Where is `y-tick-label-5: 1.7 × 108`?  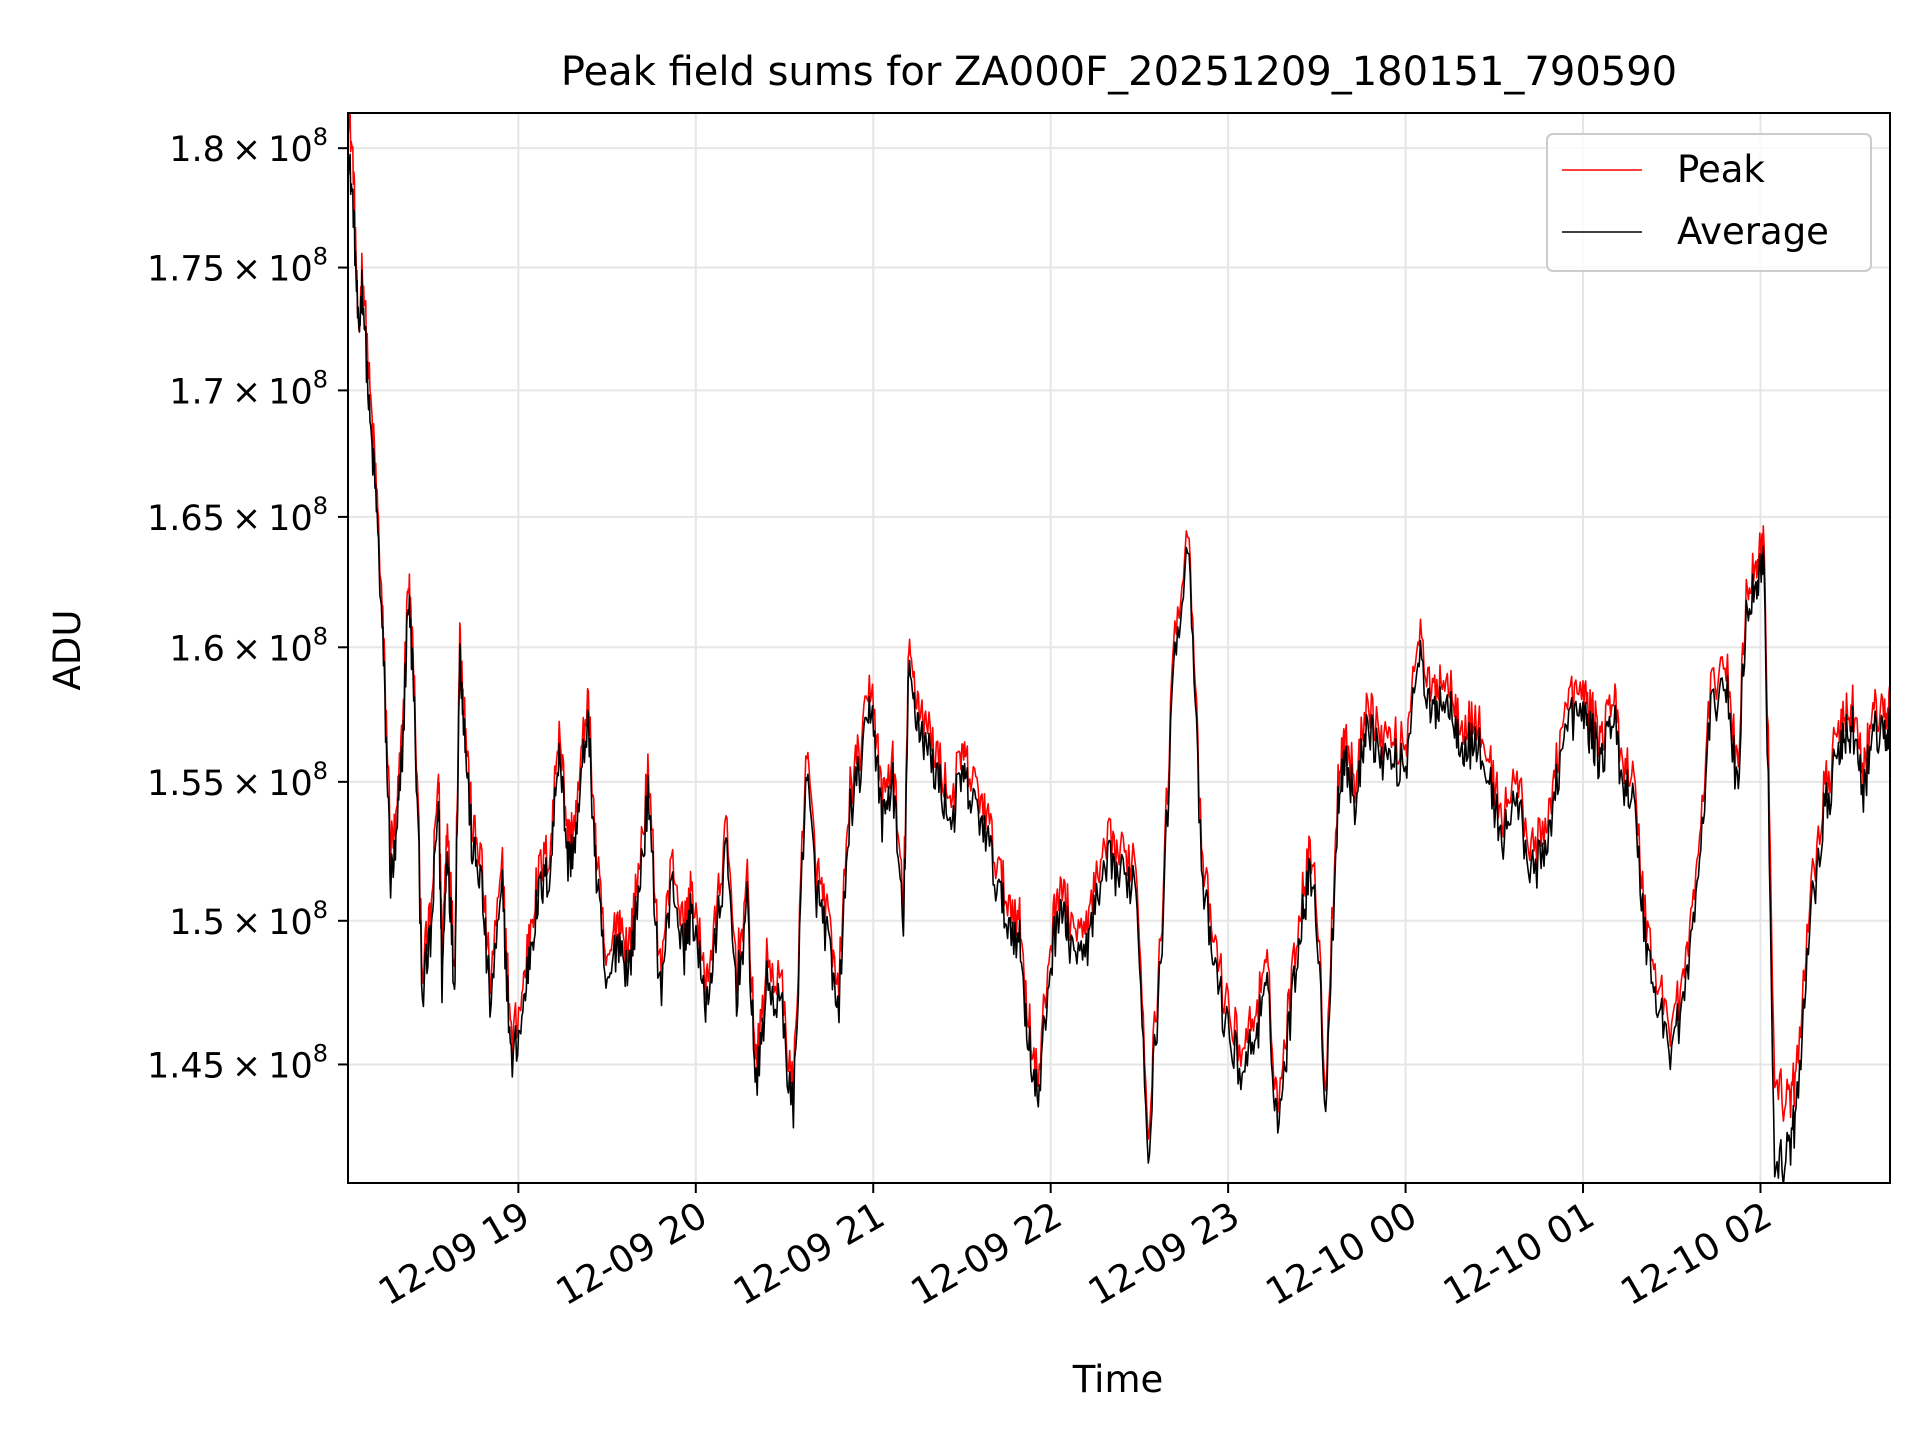 y-tick-label-5: 1.7 × 108 is located at coordinates (248, 388).